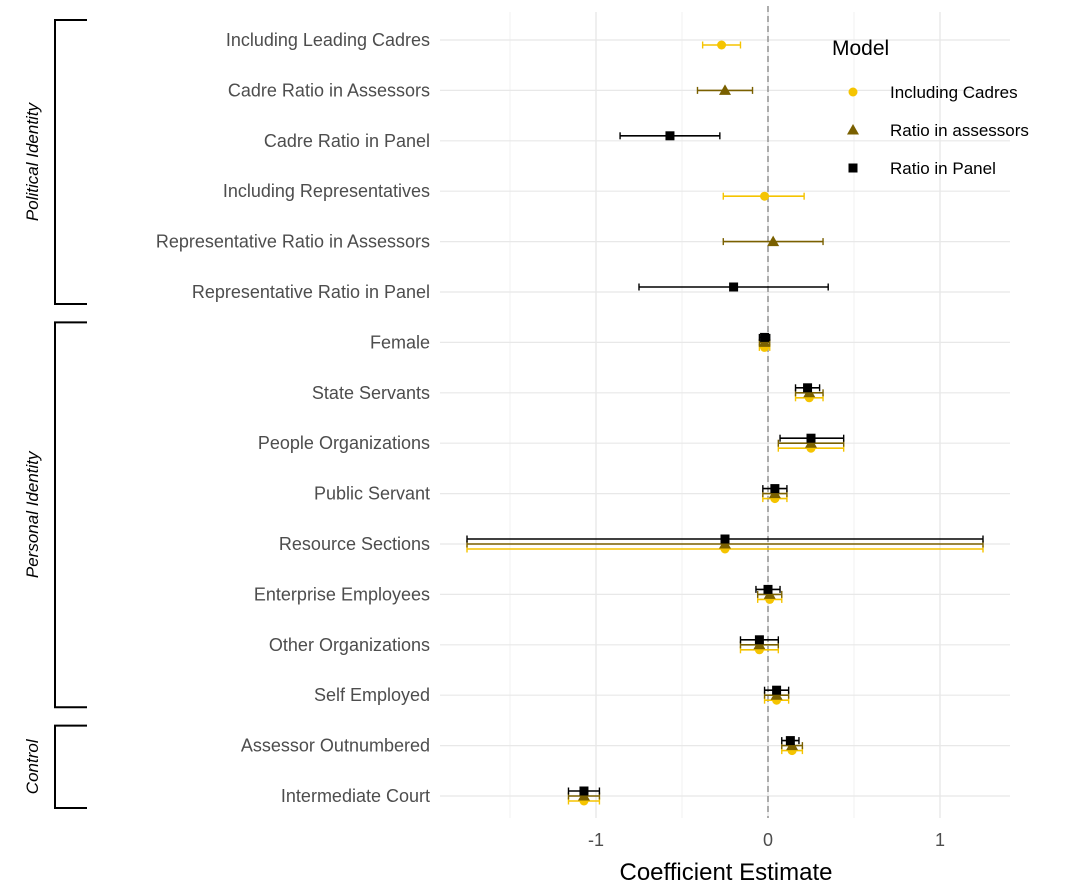  I want to click on x-tick-label: 0, so click(768, 840).